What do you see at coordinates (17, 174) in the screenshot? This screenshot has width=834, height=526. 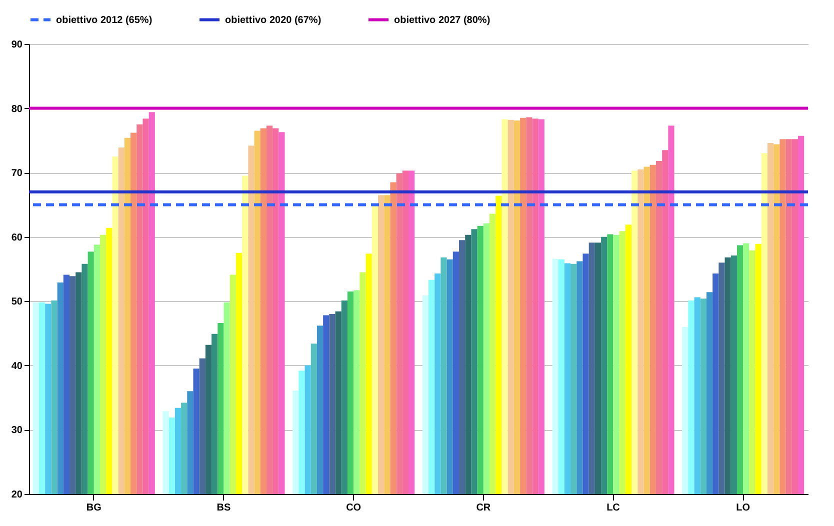 I see `y-tick-label: 70` at bounding box center [17, 174].